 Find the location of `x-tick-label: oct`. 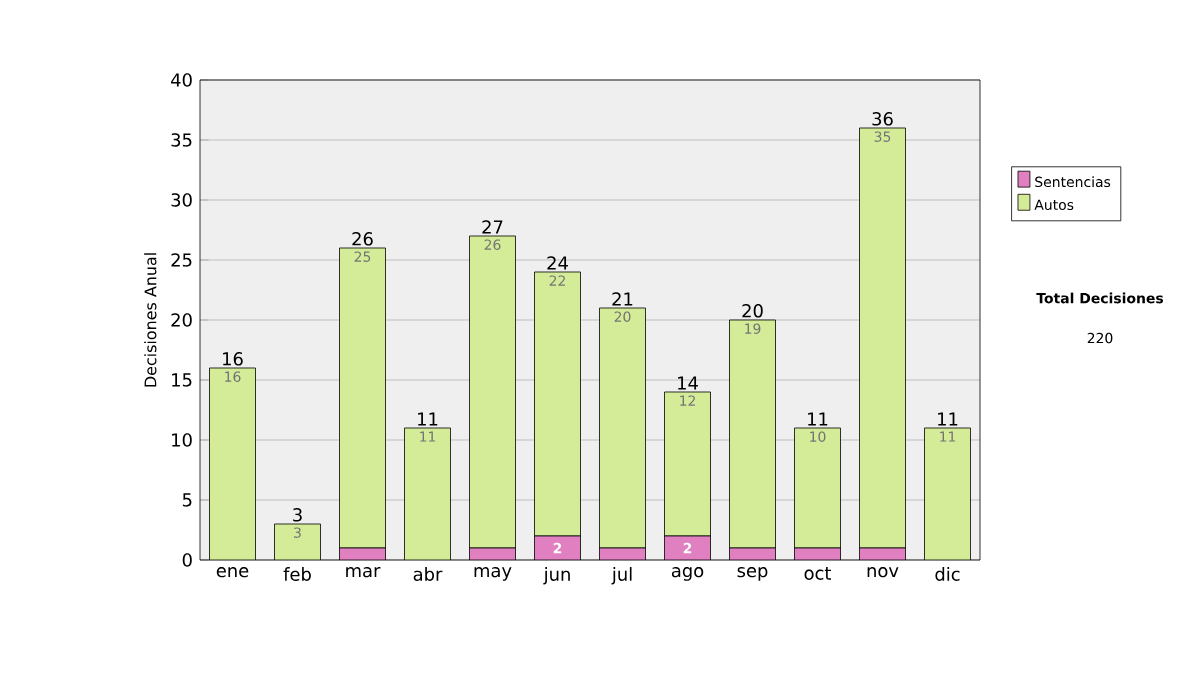

x-tick-label: oct is located at coordinates (818, 573).